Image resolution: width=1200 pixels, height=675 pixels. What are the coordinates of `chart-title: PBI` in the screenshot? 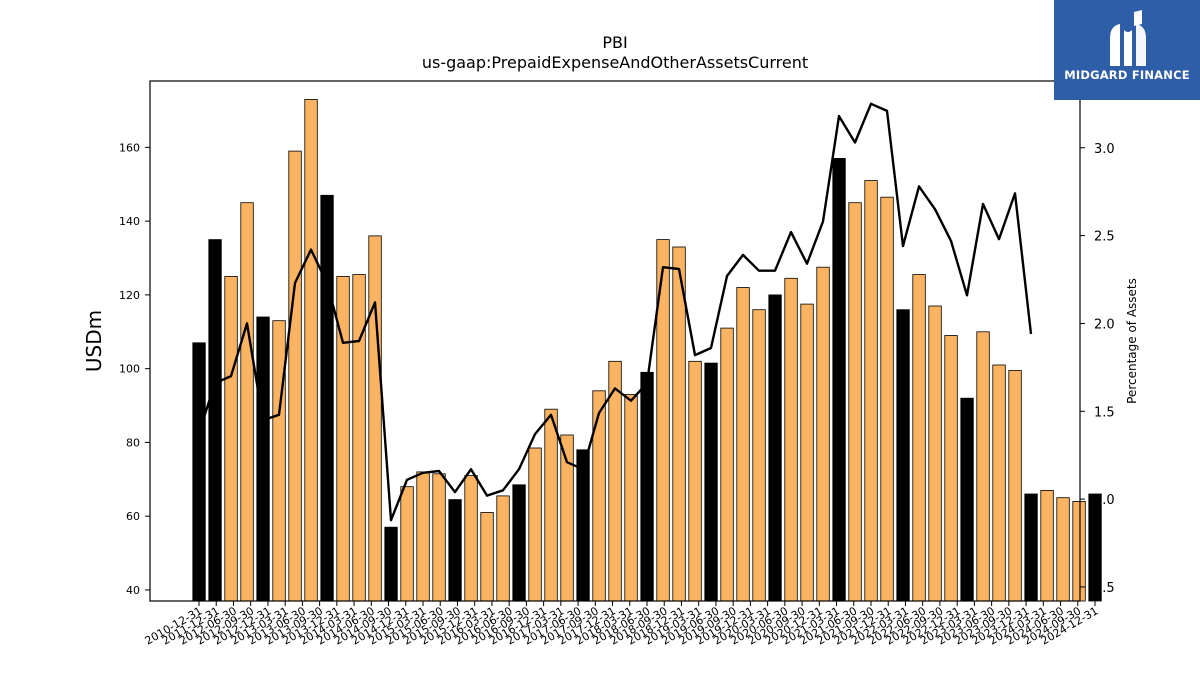 It's located at (614, 42).